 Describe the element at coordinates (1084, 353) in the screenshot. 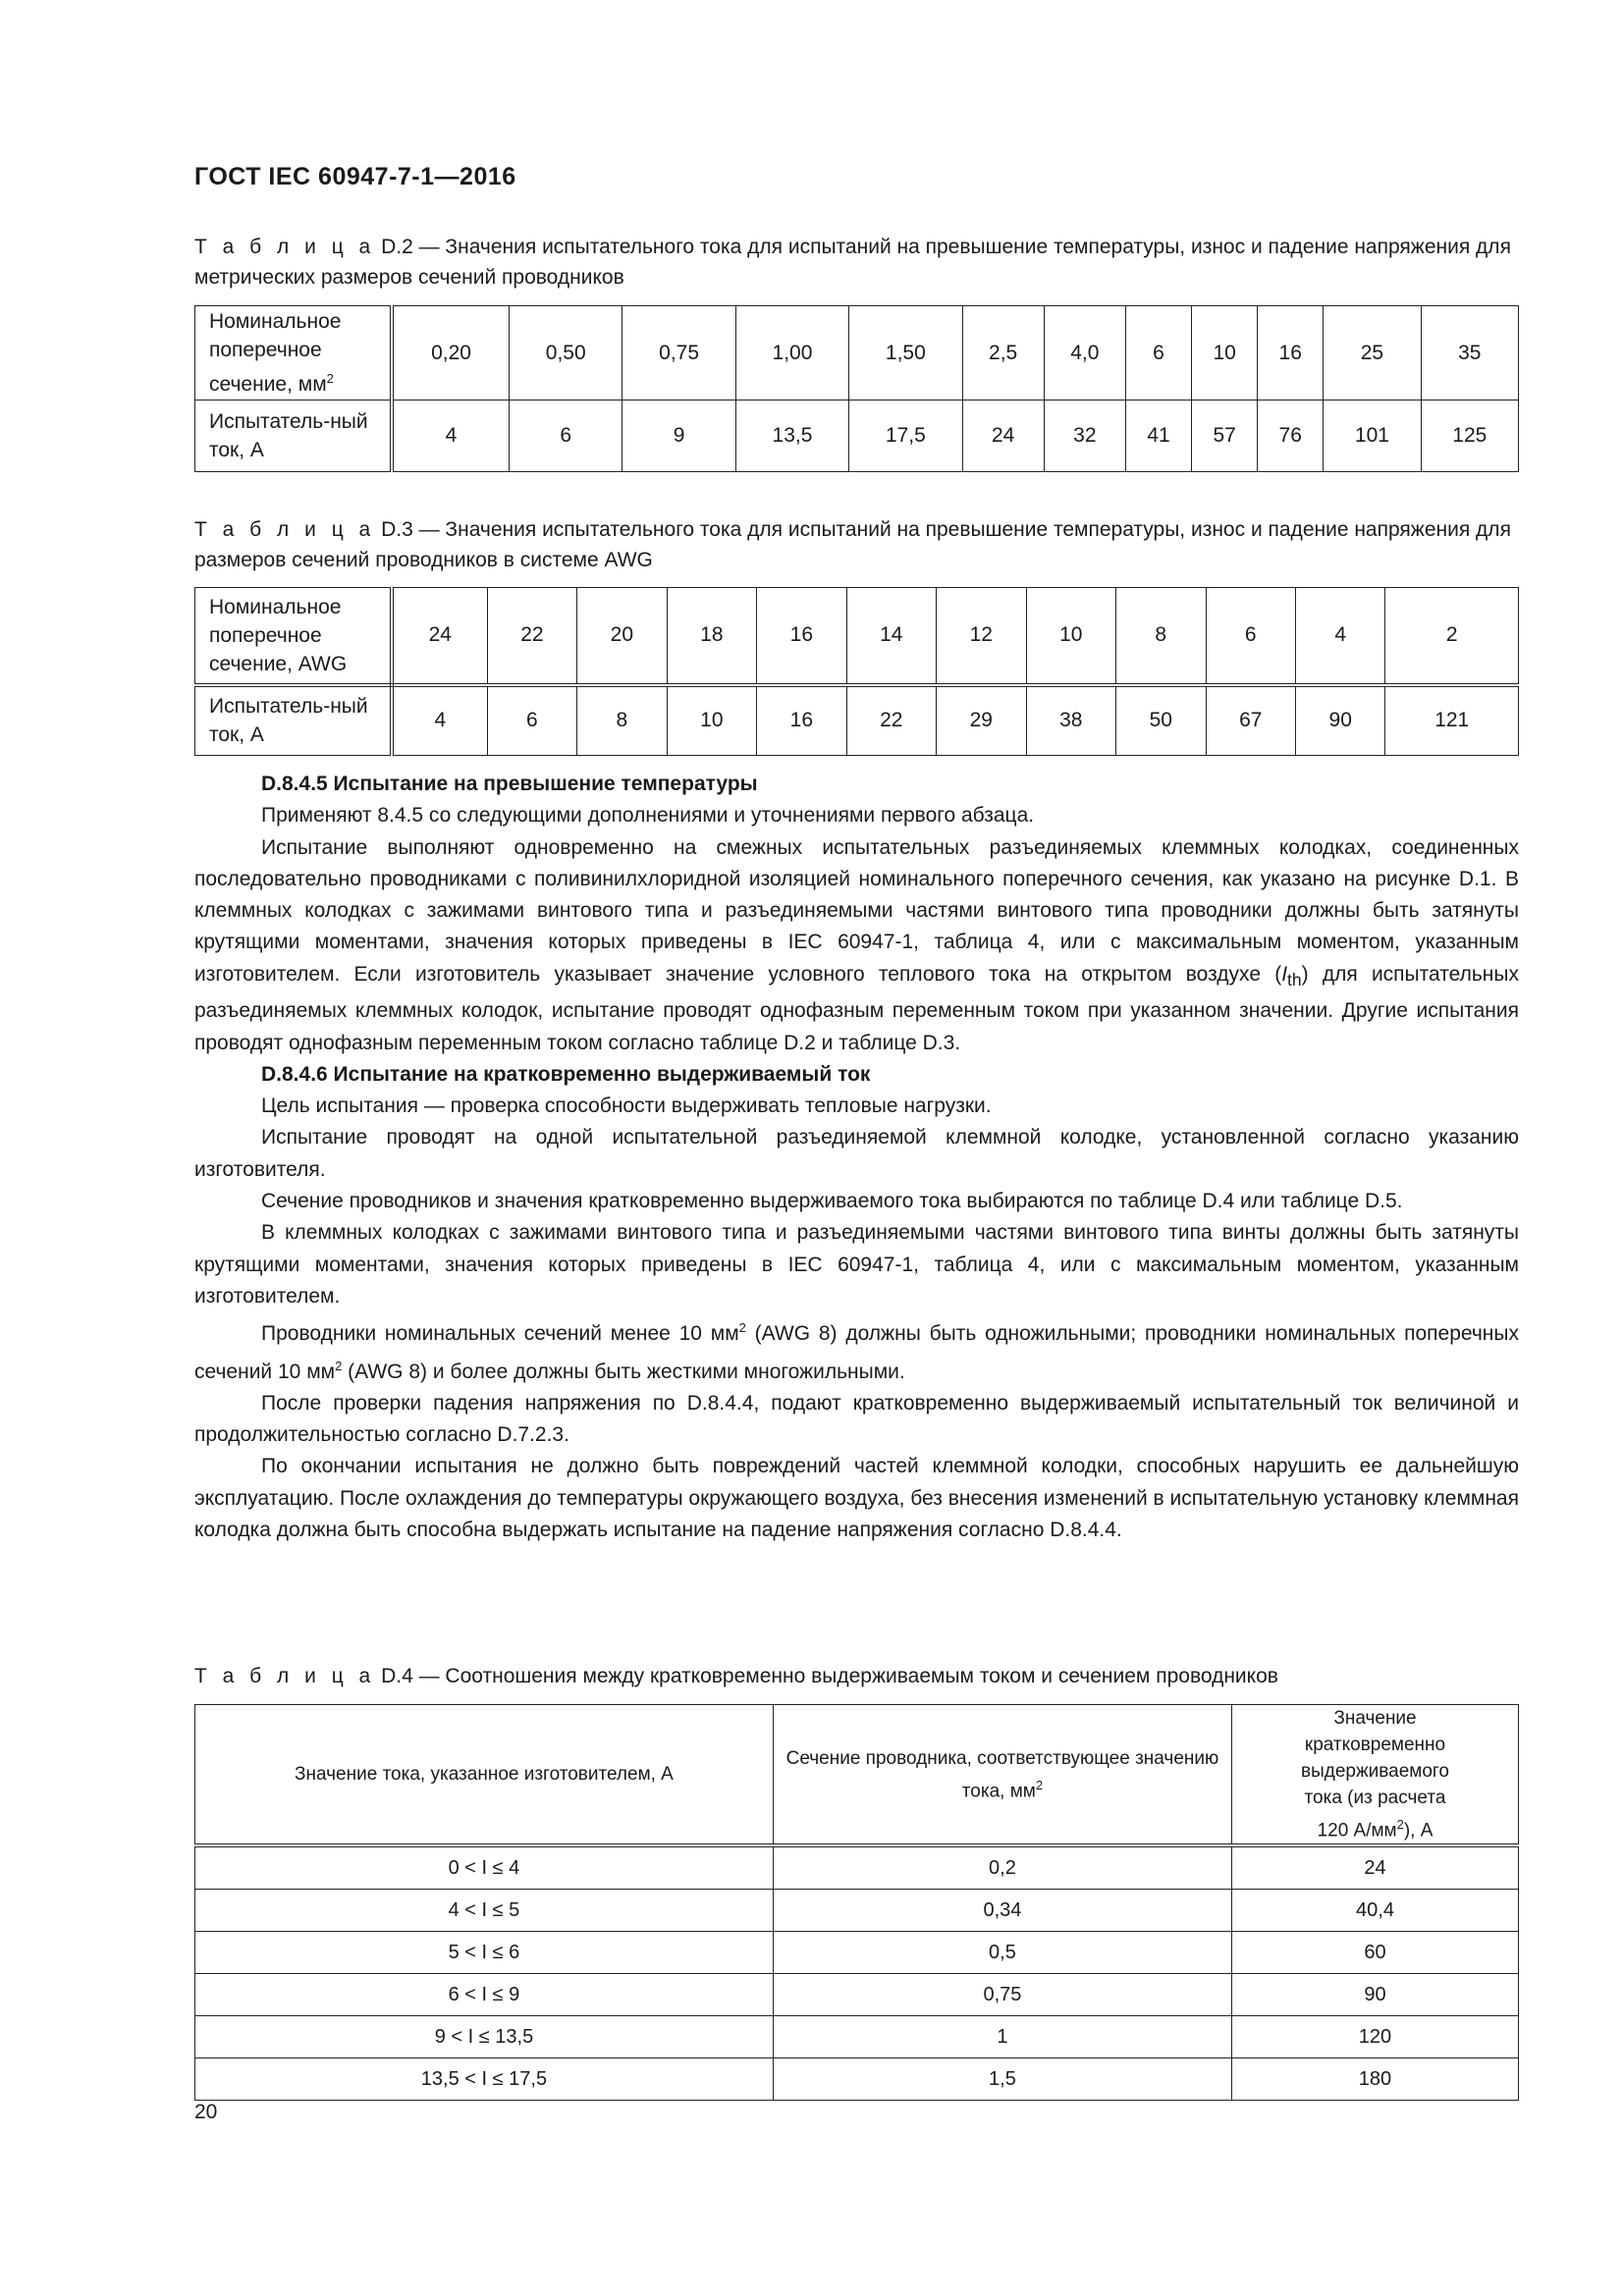

I see `table-cell: 4,0` at that location.